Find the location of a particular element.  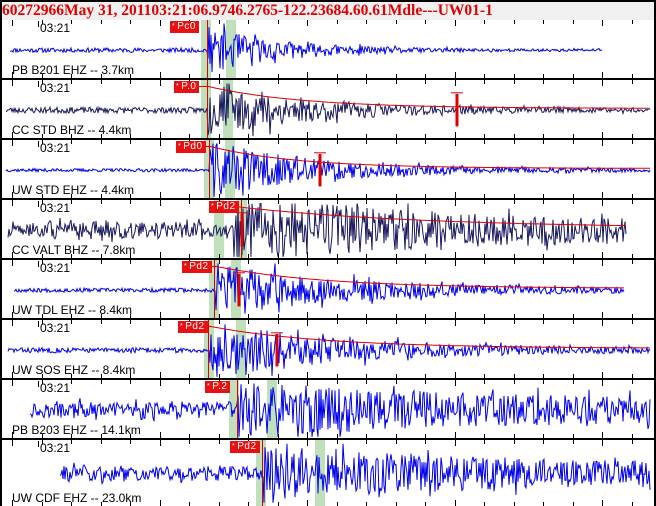

phase-tag-label: Pc0 is located at coordinates (186, 26).